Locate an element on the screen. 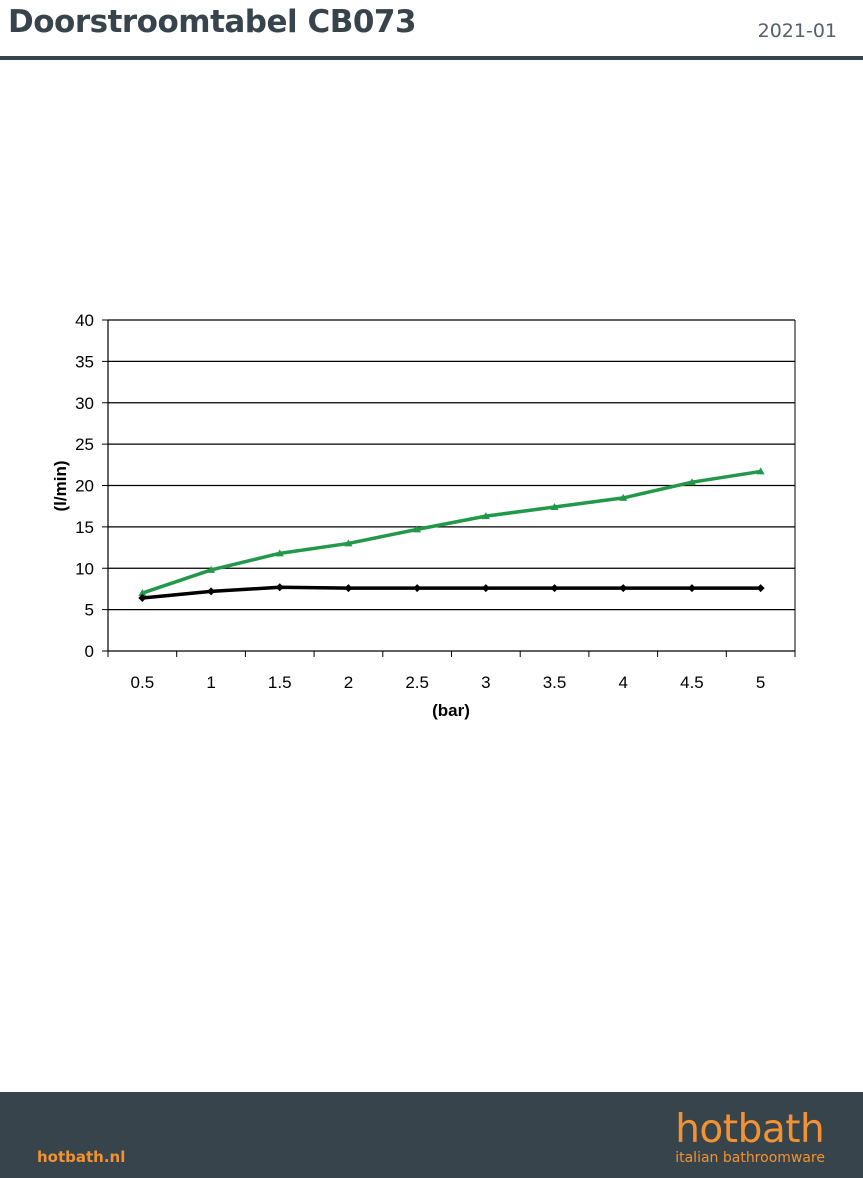  y-tick-label: 15 is located at coordinates (84, 527).